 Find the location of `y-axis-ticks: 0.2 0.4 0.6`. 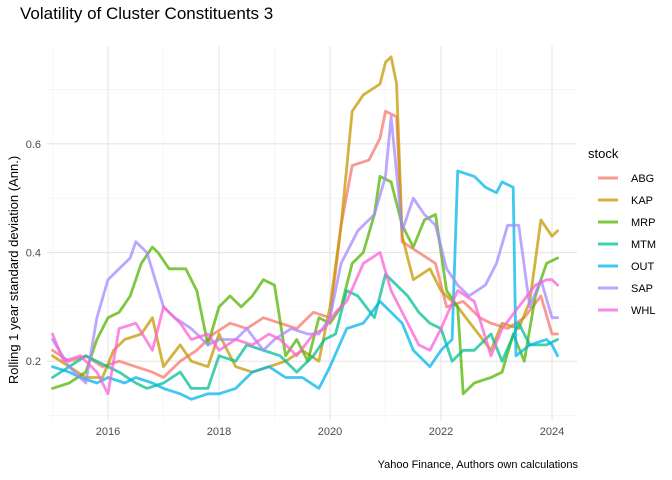

y-axis-ticks: 0.2 0.4 0.6 is located at coordinates (33, 253).